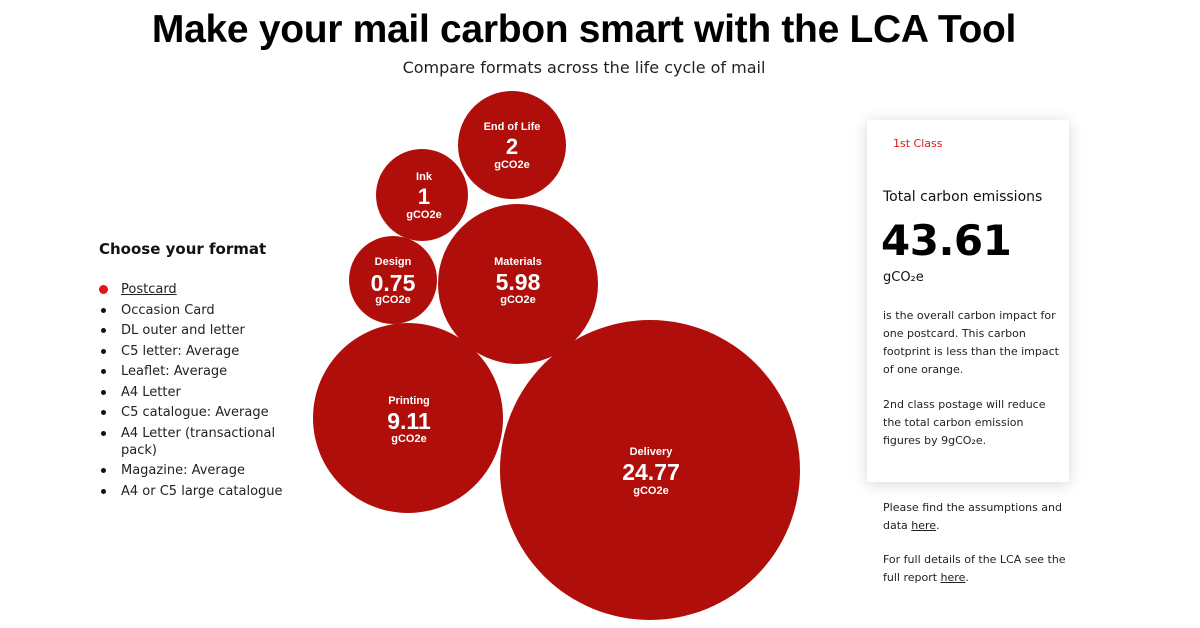  What do you see at coordinates (963, 197) in the screenshot?
I see `total-emissions-label: Total carbon emissions` at bounding box center [963, 197].